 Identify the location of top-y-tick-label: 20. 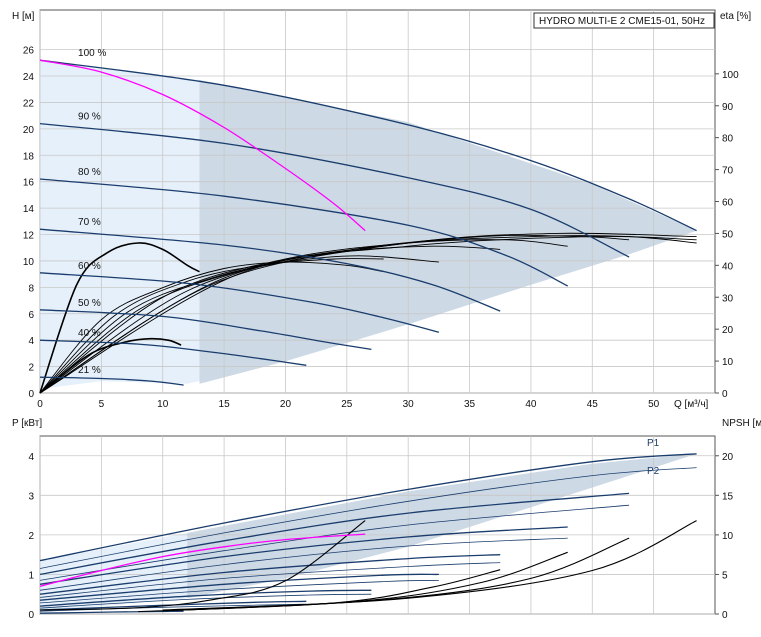
(29, 130).